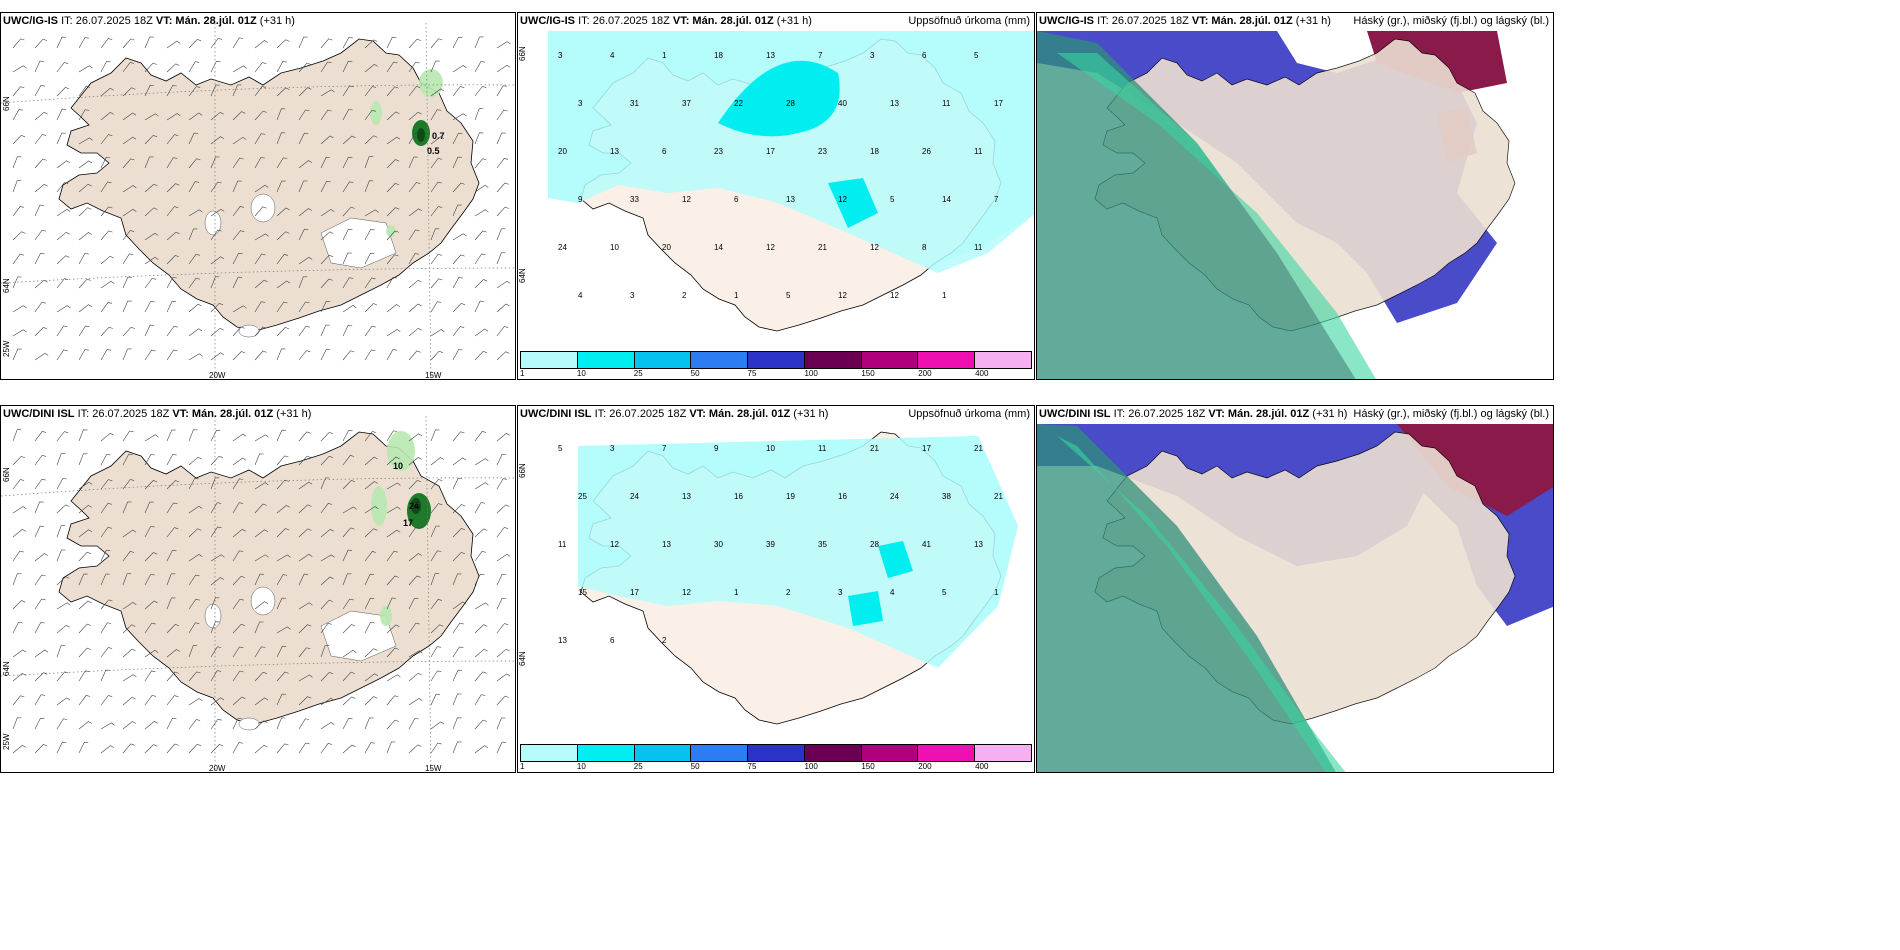 Image resolution: width=1900 pixels, height=950 pixels. What do you see at coordinates (982, 766) in the screenshot?
I see `colorbar-label: 400` at bounding box center [982, 766].